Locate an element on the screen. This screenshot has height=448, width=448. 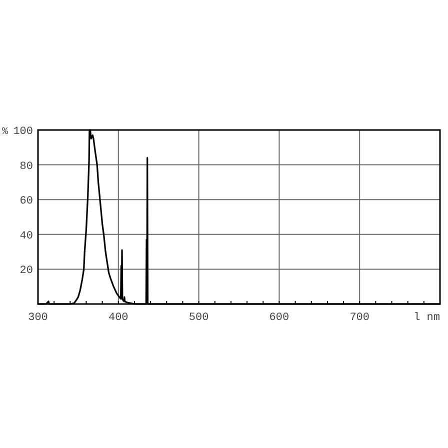
x-tick-label: 300 is located at coordinates (38, 318).